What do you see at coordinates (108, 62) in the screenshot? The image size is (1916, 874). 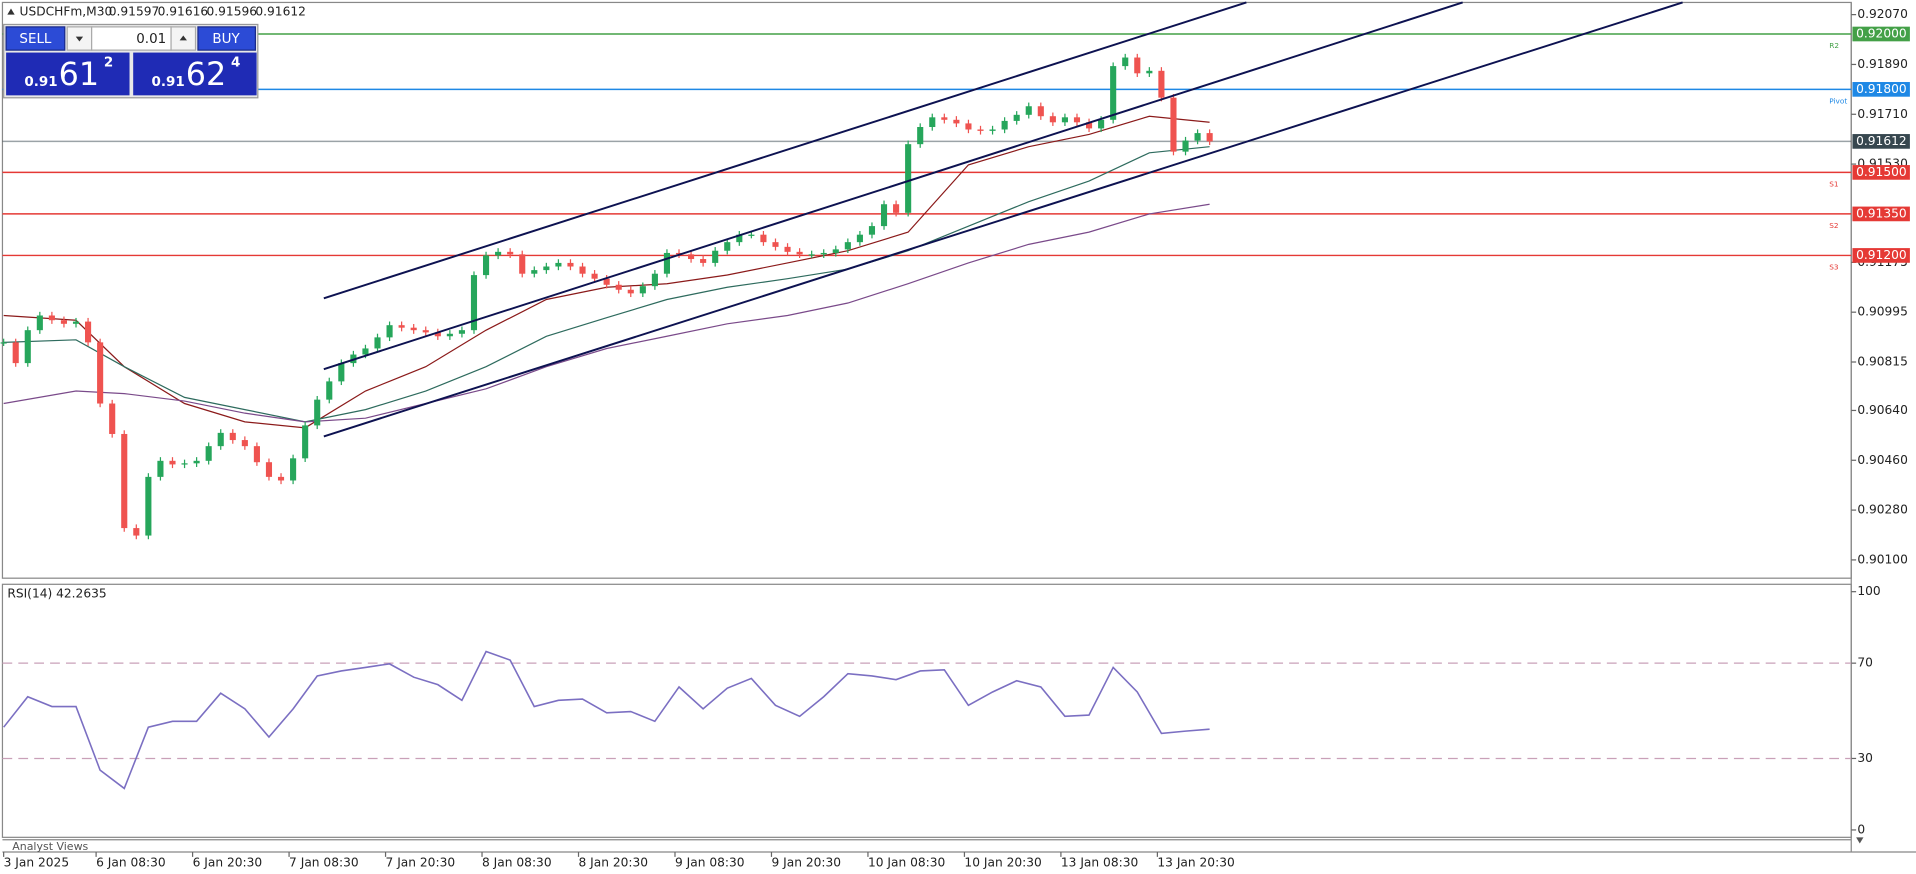 I see `bid-sup: 2` at bounding box center [108, 62].